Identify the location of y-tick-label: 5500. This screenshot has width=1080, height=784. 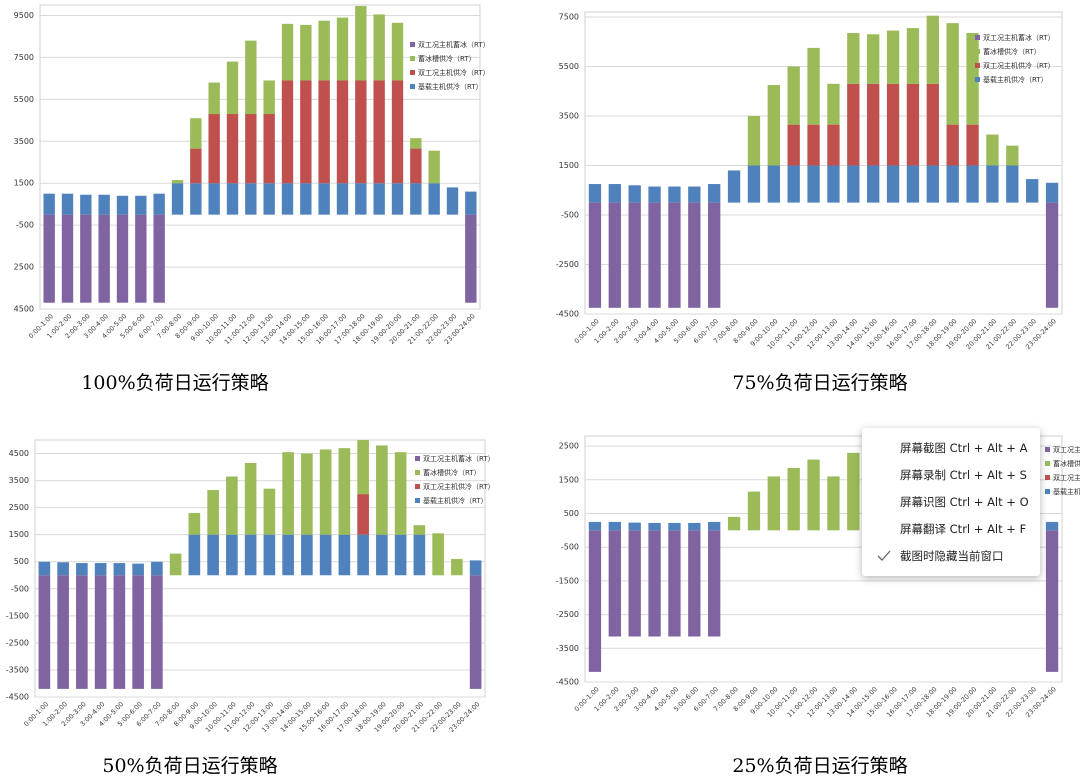
(569, 66).